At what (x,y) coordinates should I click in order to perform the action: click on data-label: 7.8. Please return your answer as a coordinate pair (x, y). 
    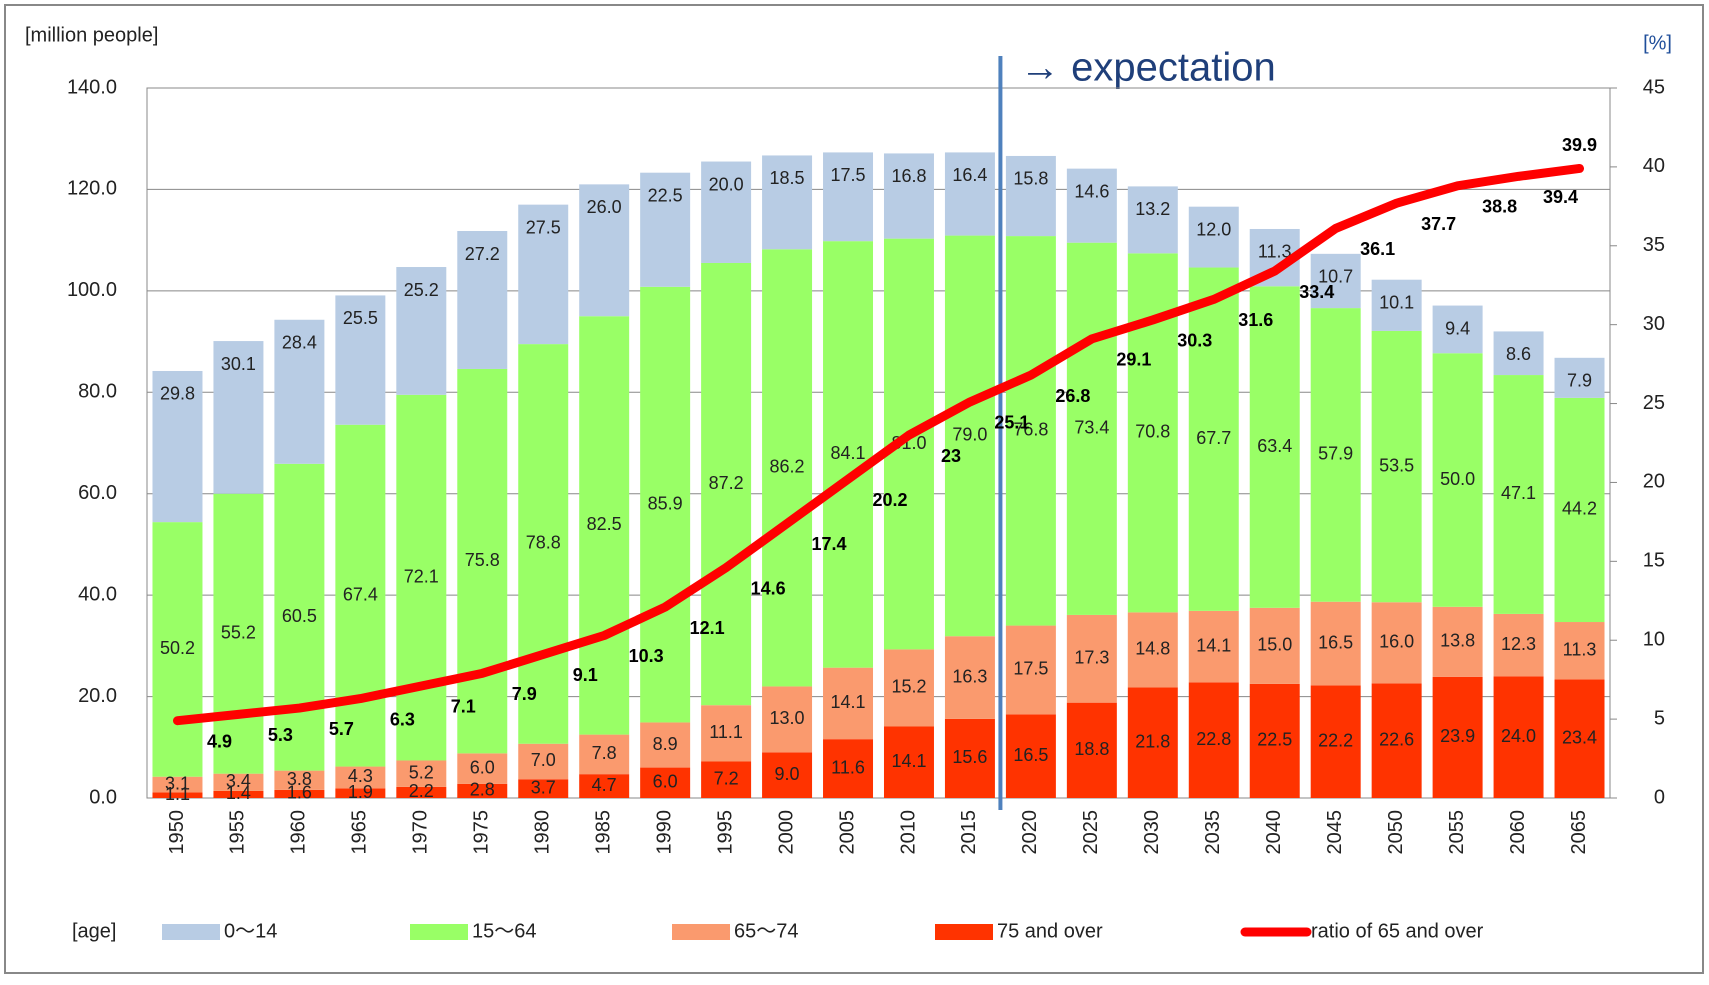
    Looking at the image, I should click on (604, 753).